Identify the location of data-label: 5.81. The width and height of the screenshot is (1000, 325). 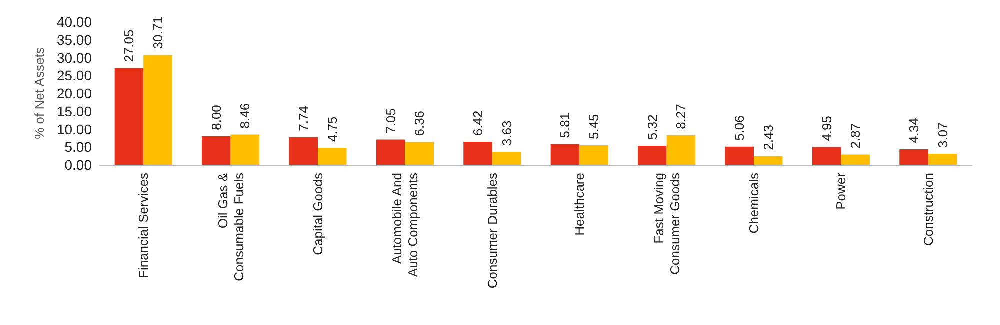
(565, 125).